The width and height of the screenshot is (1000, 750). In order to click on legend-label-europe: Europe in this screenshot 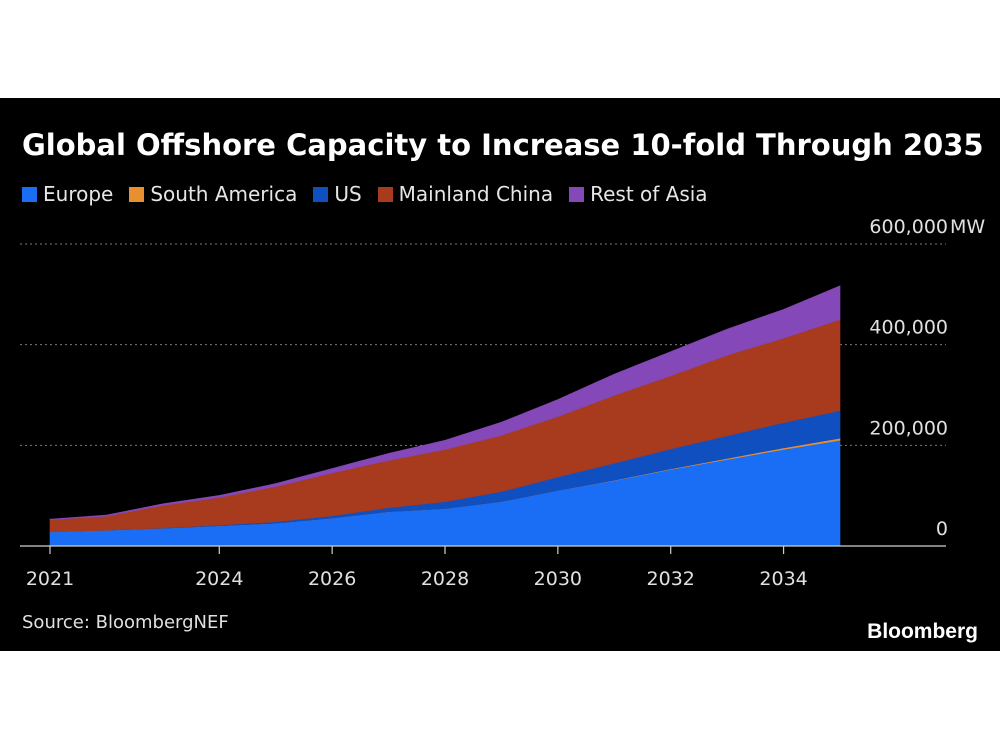, I will do `click(78, 194)`.